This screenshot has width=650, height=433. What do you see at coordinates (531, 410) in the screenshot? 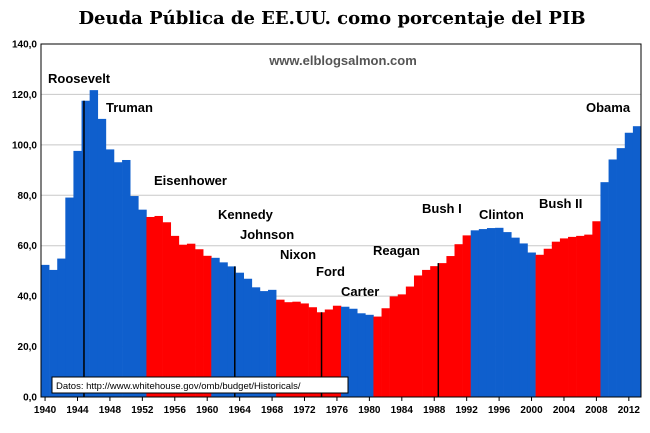
I see `x-tick-label: 2000` at bounding box center [531, 410].